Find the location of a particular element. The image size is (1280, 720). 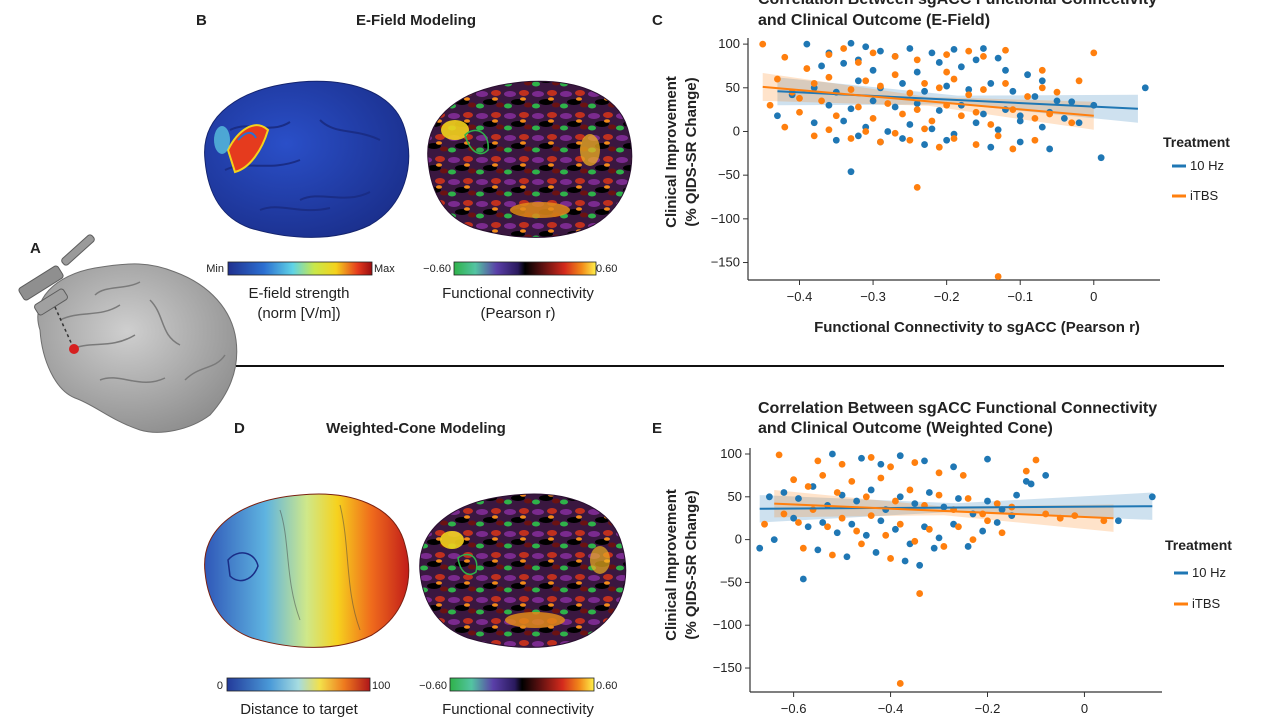

distance-colorbar-min: 0 is located at coordinates (220, 686).